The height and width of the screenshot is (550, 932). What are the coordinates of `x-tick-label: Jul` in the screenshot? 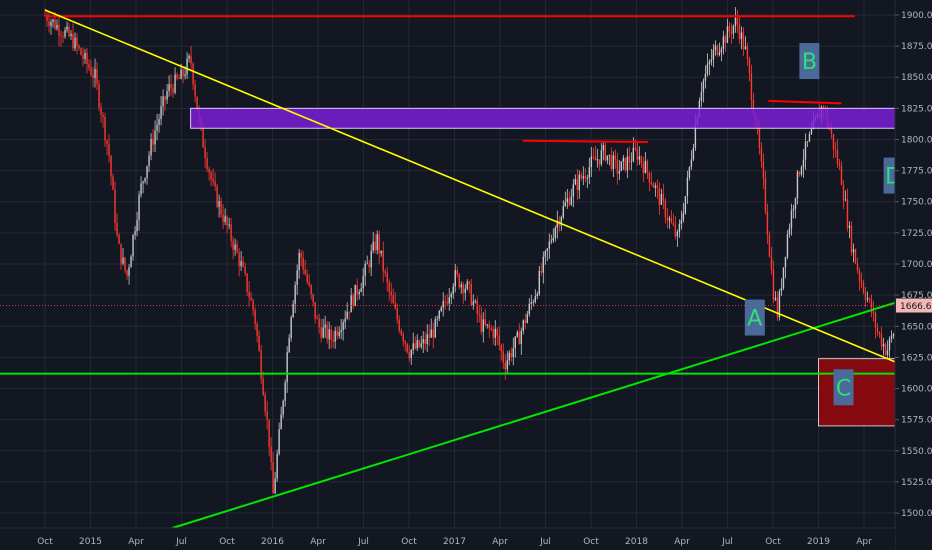 It's located at (545, 542).